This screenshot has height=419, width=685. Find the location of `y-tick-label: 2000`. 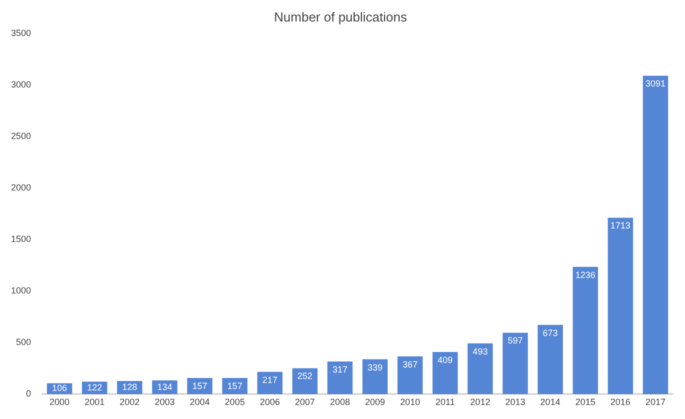

y-tick-label: 2000 is located at coordinates (21, 187).